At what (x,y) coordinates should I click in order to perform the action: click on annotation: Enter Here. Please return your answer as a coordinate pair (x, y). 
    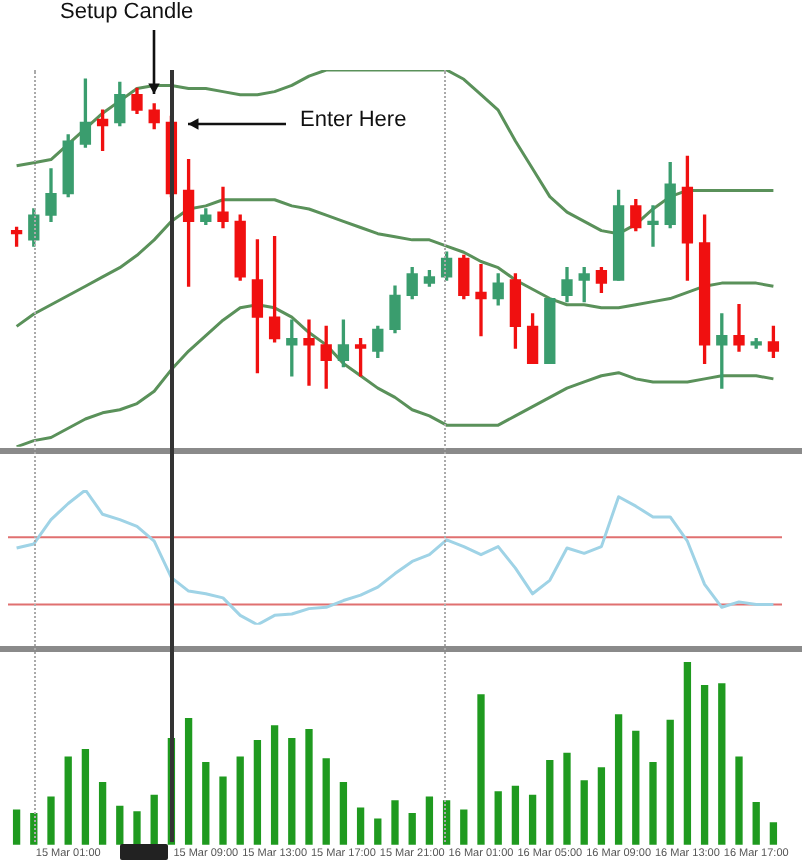
    Looking at the image, I should click on (353, 120).